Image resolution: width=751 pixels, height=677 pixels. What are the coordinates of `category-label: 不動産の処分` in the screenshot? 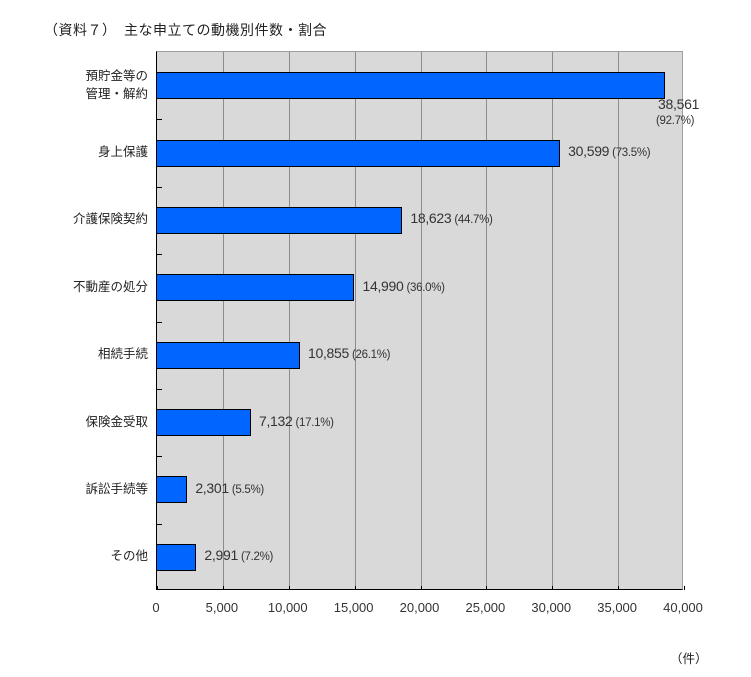 It's located at (110, 286).